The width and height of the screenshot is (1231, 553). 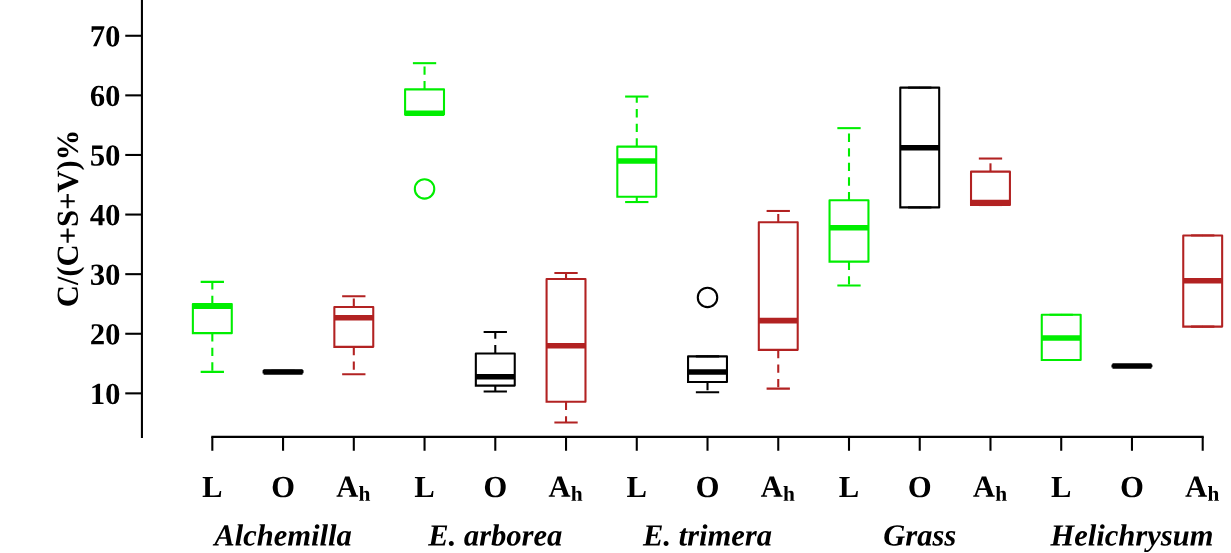 I want to click on text: E. arborea, so click(x=495, y=535).